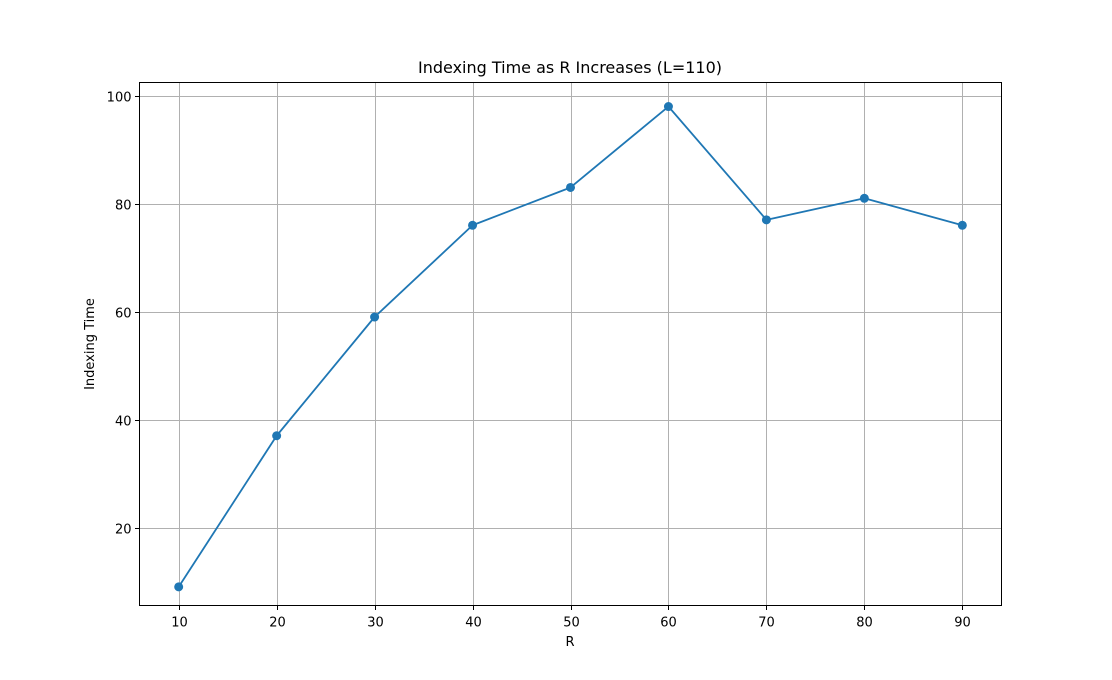 The width and height of the screenshot is (1112, 680). Describe the element at coordinates (277, 623) in the screenshot. I see `x-tick-label: 20` at that location.